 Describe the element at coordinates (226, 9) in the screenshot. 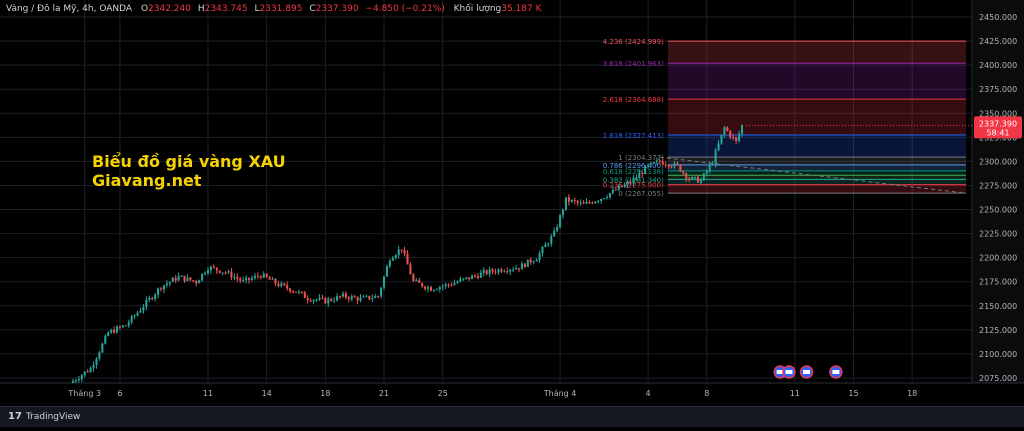

I see `high-value: 2343.745` at that location.